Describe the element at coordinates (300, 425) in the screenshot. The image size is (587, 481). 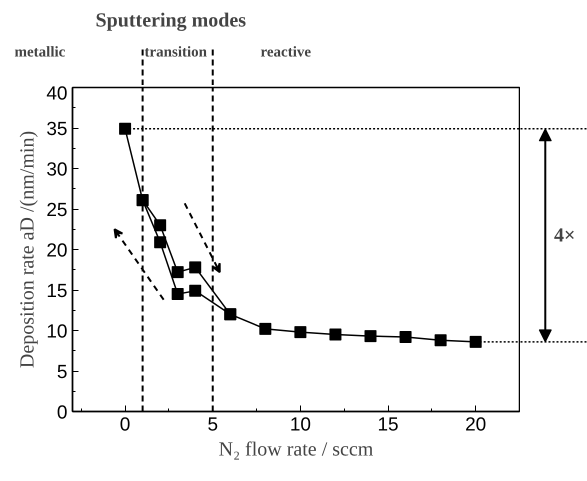
I see `x-tick-label: 10` at that location.